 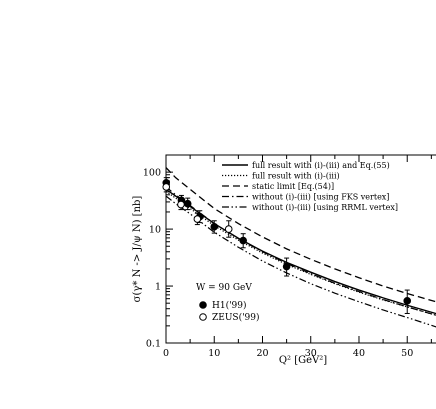 What do you see at coordinates (262, 353) in the screenshot?
I see `x-tick-label: 20` at bounding box center [262, 353].